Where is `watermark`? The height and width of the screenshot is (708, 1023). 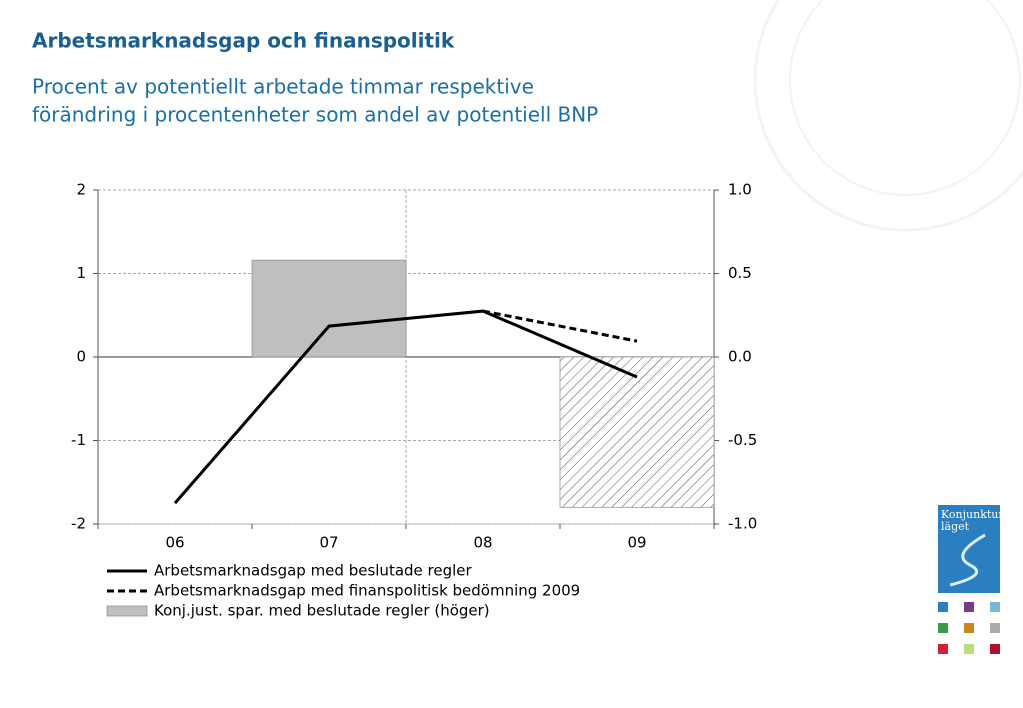
watermark is located at coordinates (888, 116).